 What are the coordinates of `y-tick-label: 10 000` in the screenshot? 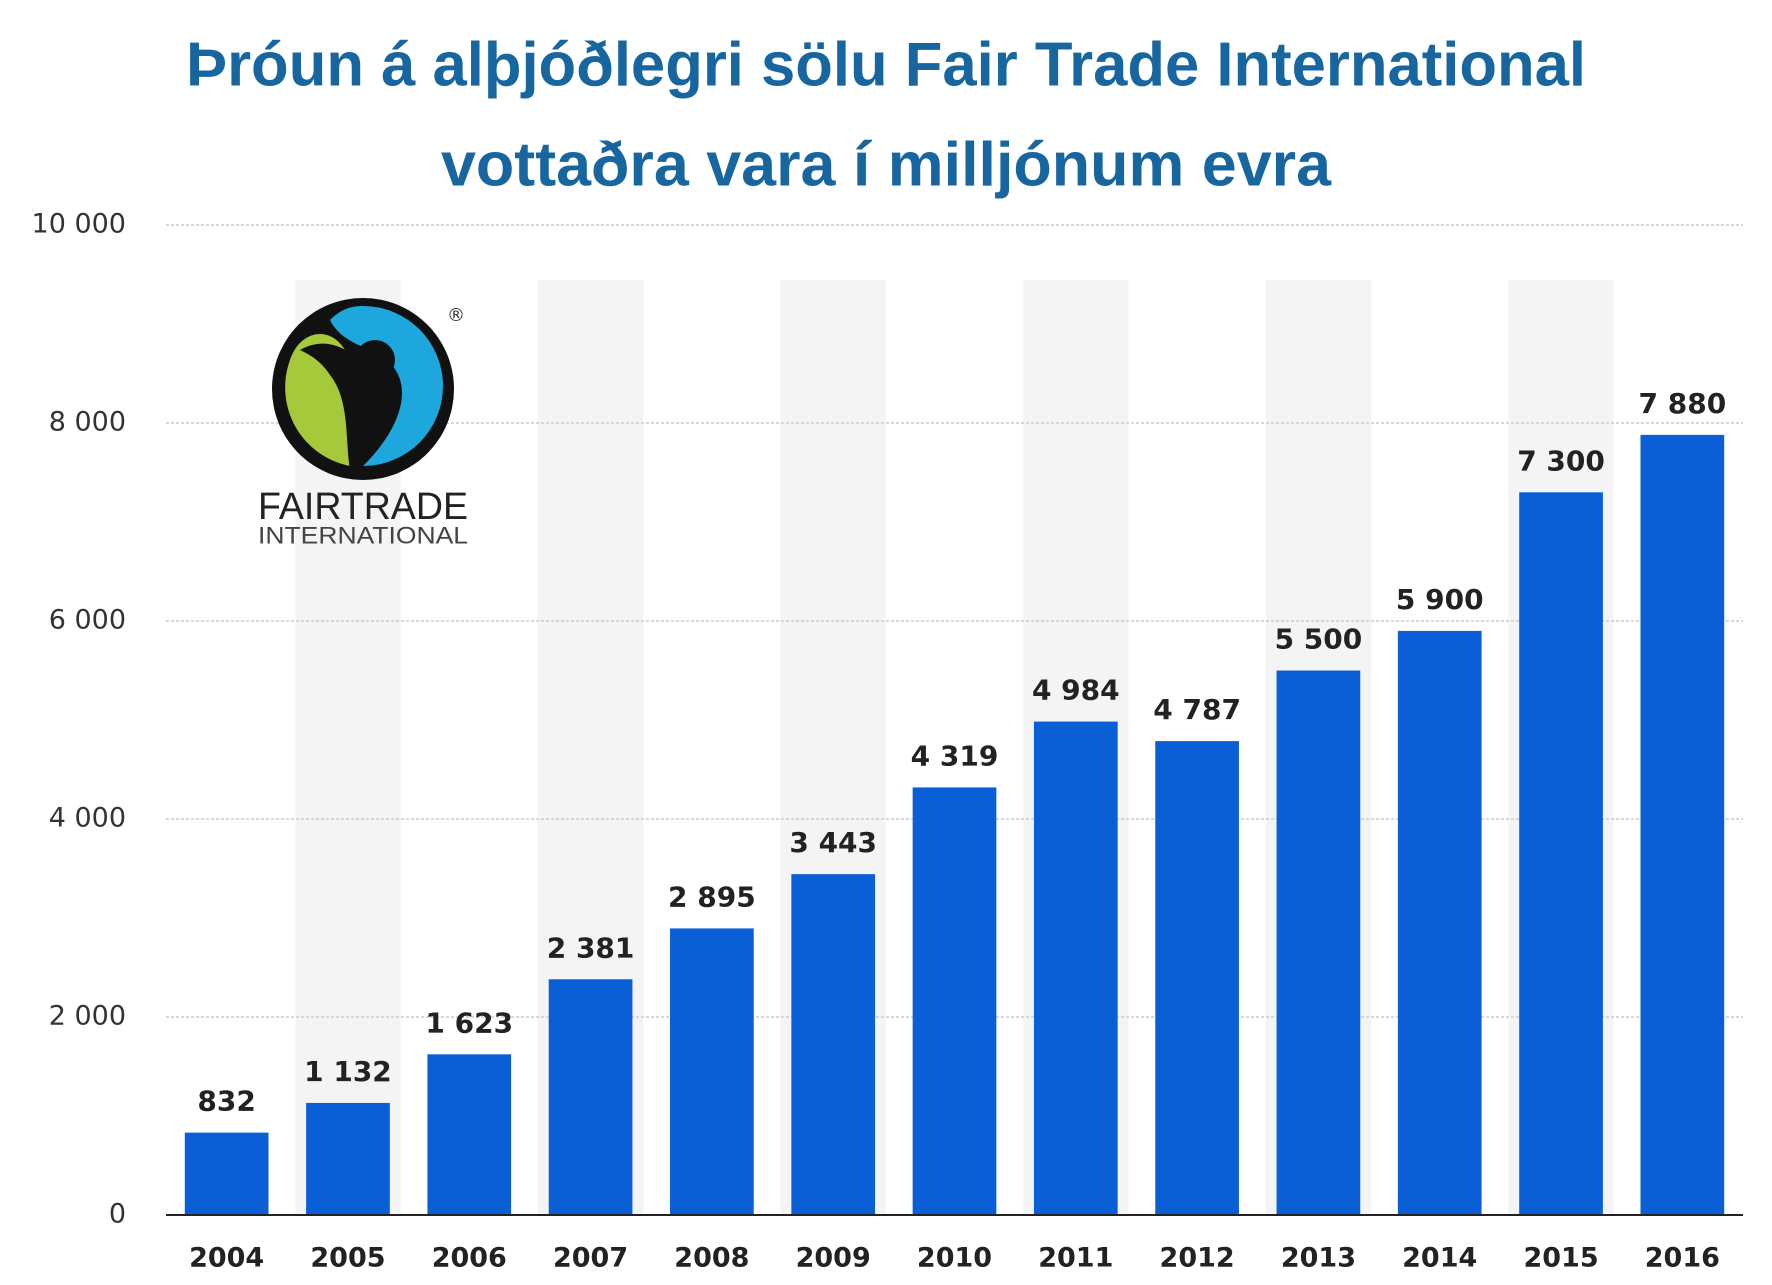 It's located at (79, 224).